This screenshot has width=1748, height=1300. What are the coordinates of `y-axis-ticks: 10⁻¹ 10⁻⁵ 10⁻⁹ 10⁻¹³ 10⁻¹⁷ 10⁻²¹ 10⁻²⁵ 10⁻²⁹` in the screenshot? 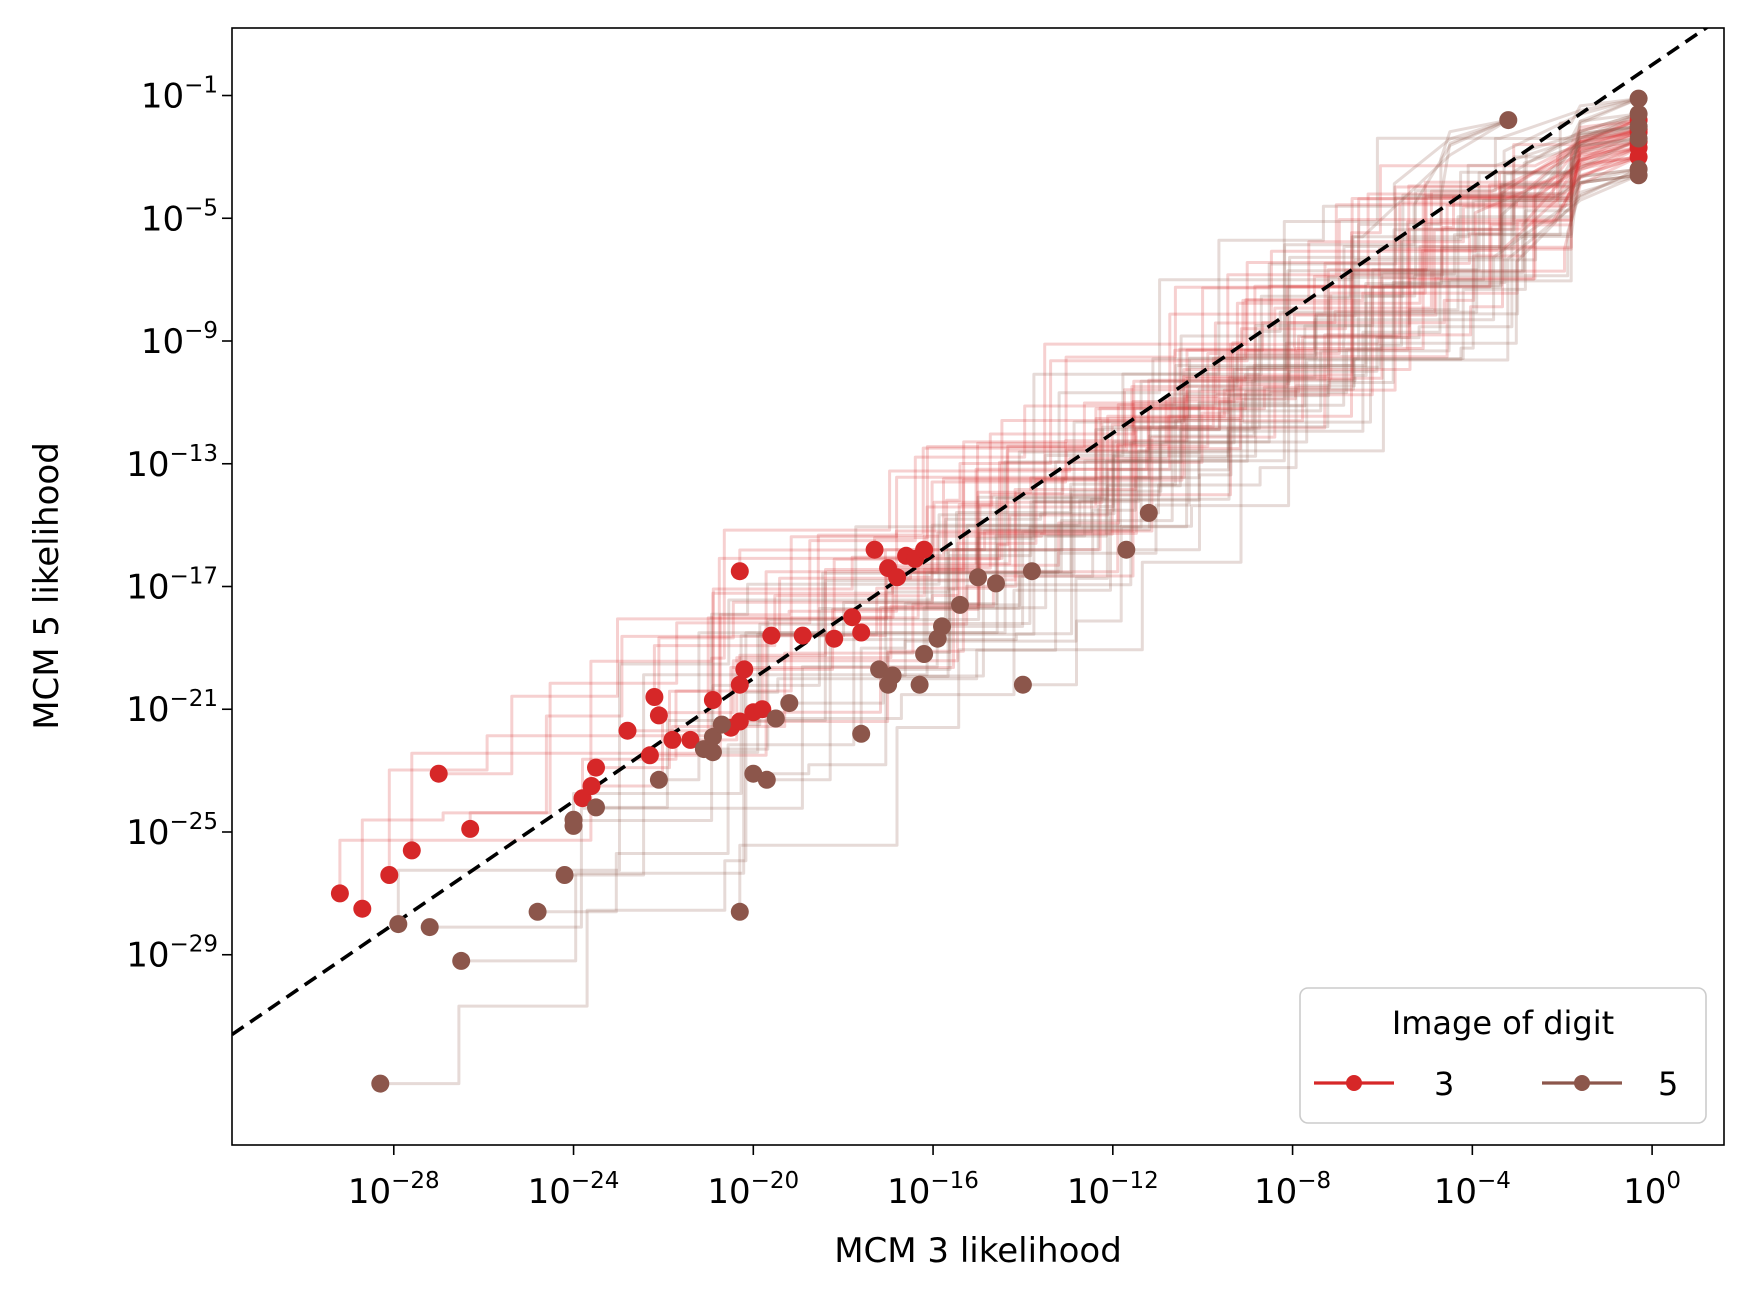 It's located at (179, 524).